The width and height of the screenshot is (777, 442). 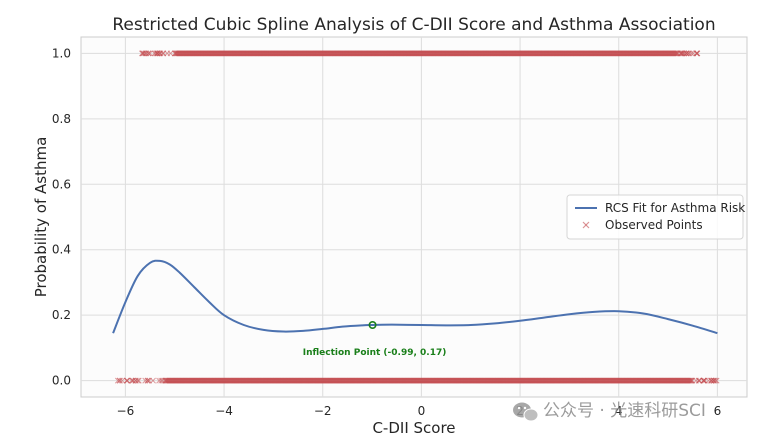 What do you see at coordinates (41, 217) in the screenshot?
I see `y-axis-label: Probability of Asthma` at bounding box center [41, 217].